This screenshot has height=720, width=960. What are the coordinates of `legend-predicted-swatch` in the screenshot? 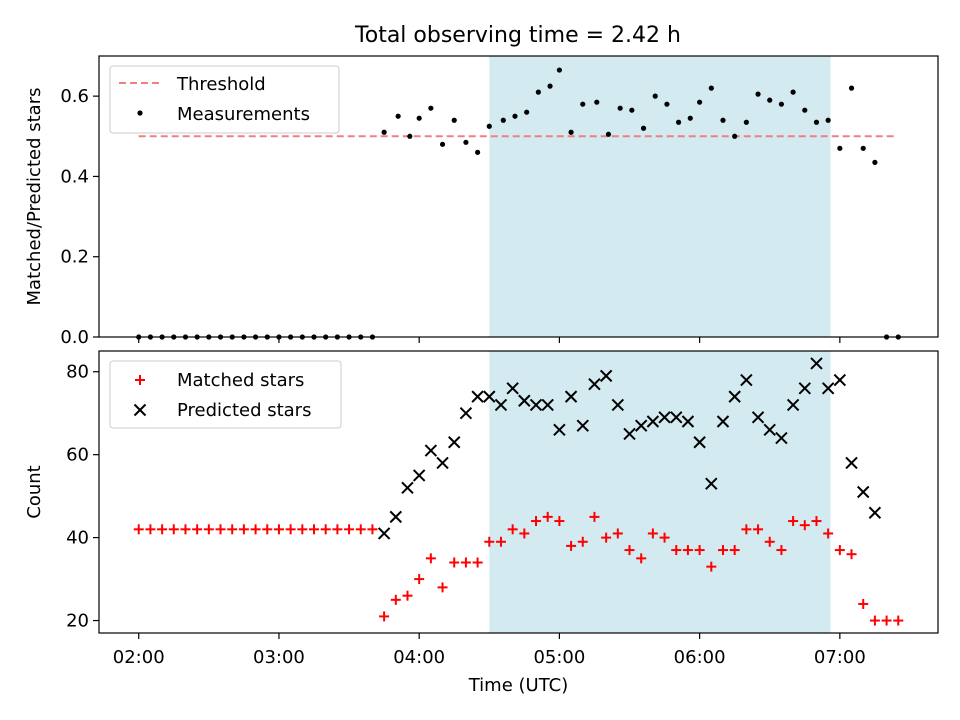 It's located at (140, 410).